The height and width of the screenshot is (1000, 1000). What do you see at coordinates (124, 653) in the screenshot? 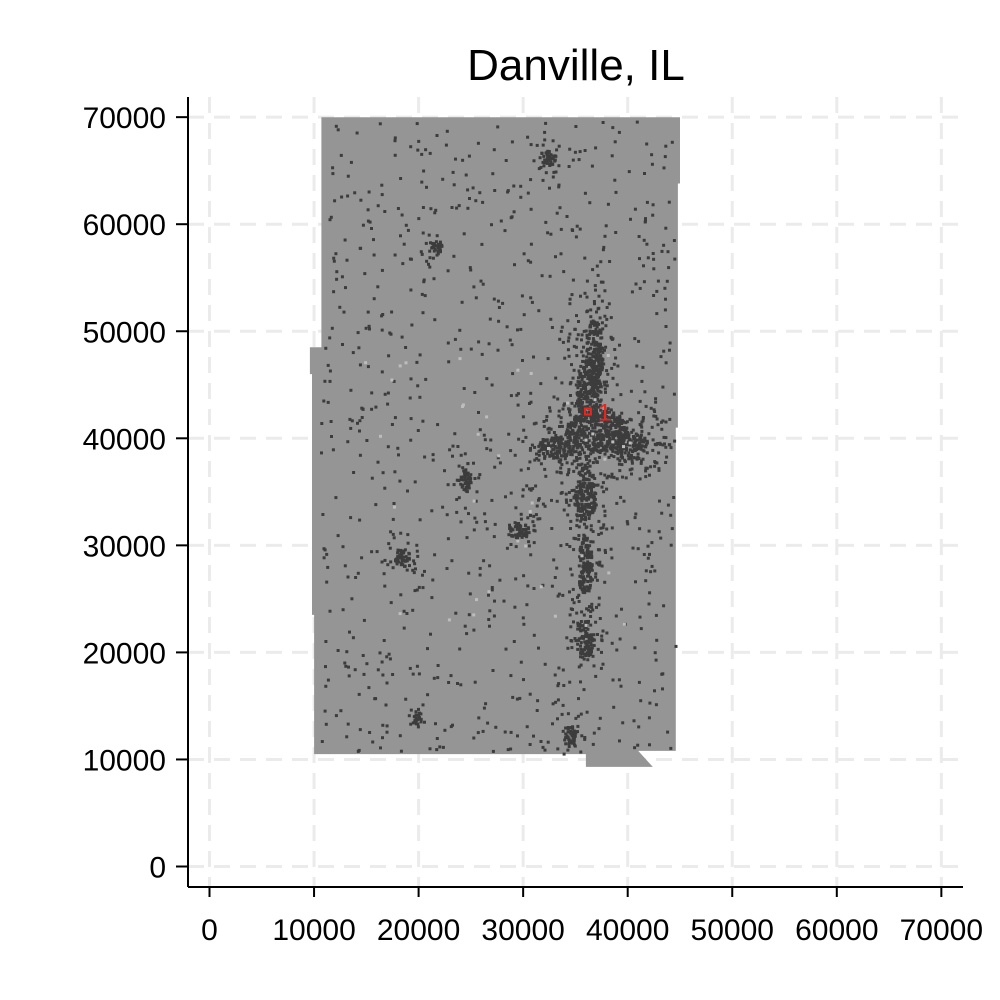
I see `y-tick-label: 20000` at bounding box center [124, 653].